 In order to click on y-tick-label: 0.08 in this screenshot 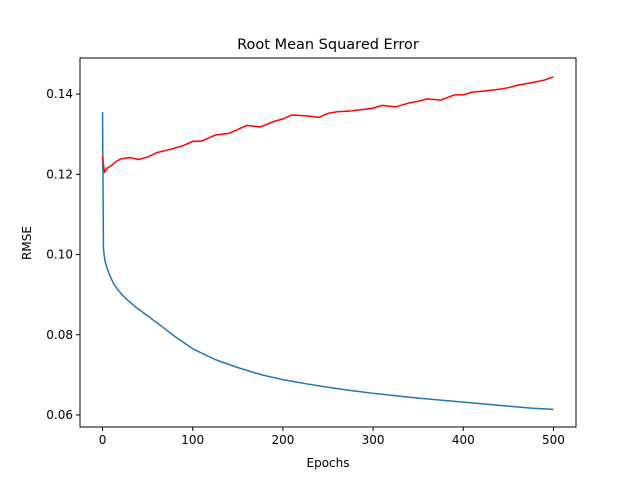, I will do `click(59, 335)`.